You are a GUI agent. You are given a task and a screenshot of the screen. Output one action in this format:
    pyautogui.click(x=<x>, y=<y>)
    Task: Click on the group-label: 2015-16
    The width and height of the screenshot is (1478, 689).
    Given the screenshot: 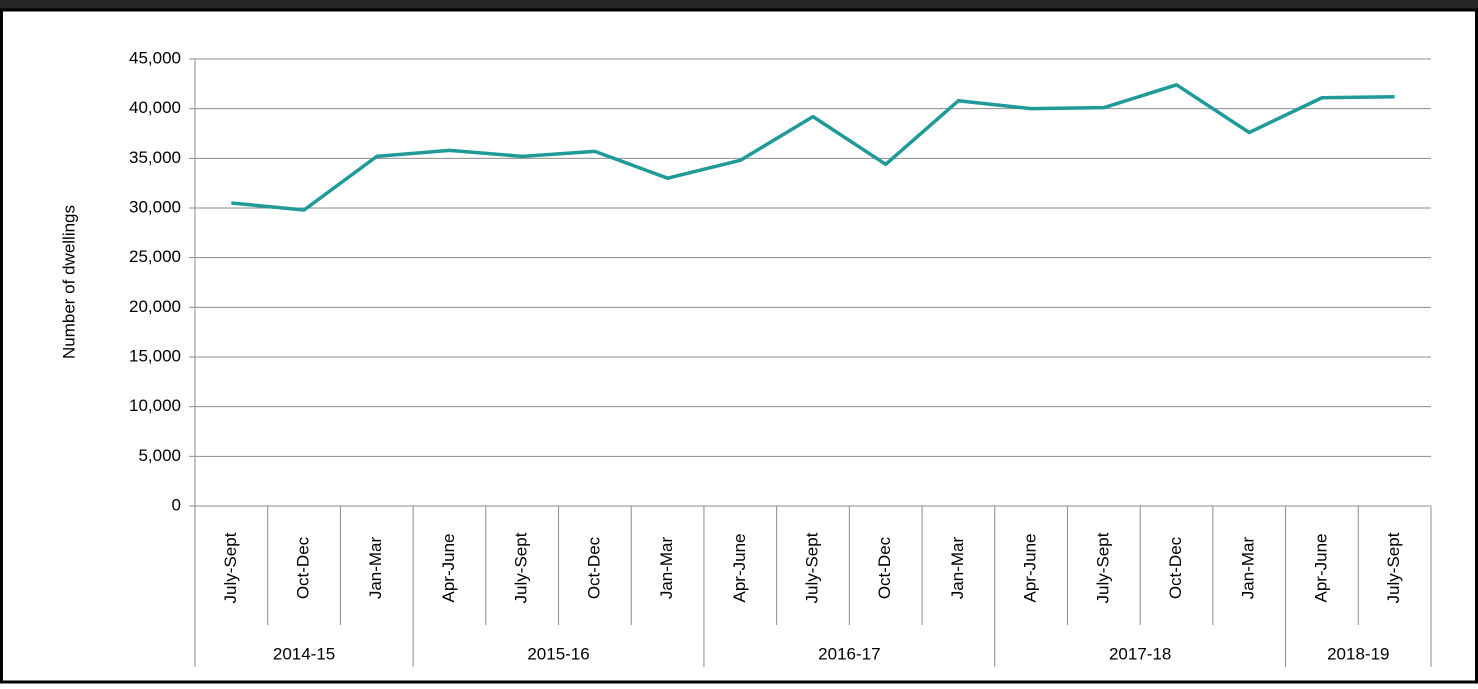 What is the action you would take?
    pyautogui.click(x=558, y=653)
    